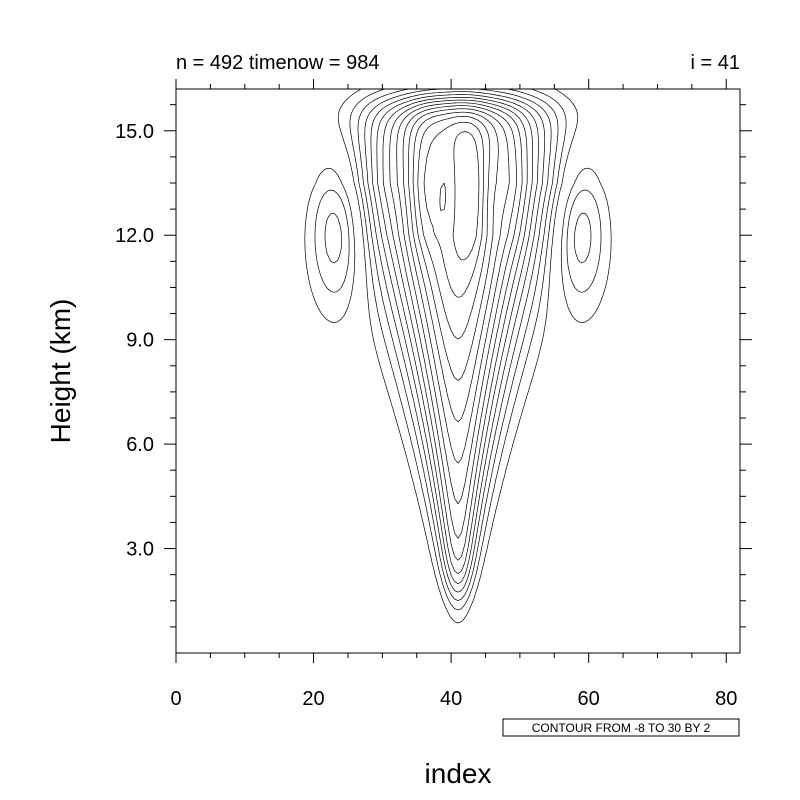 The height and width of the screenshot is (800, 800). I want to click on contour-info-box: CONTOUR FROM -8 TO 30 BY 2, so click(621, 727).